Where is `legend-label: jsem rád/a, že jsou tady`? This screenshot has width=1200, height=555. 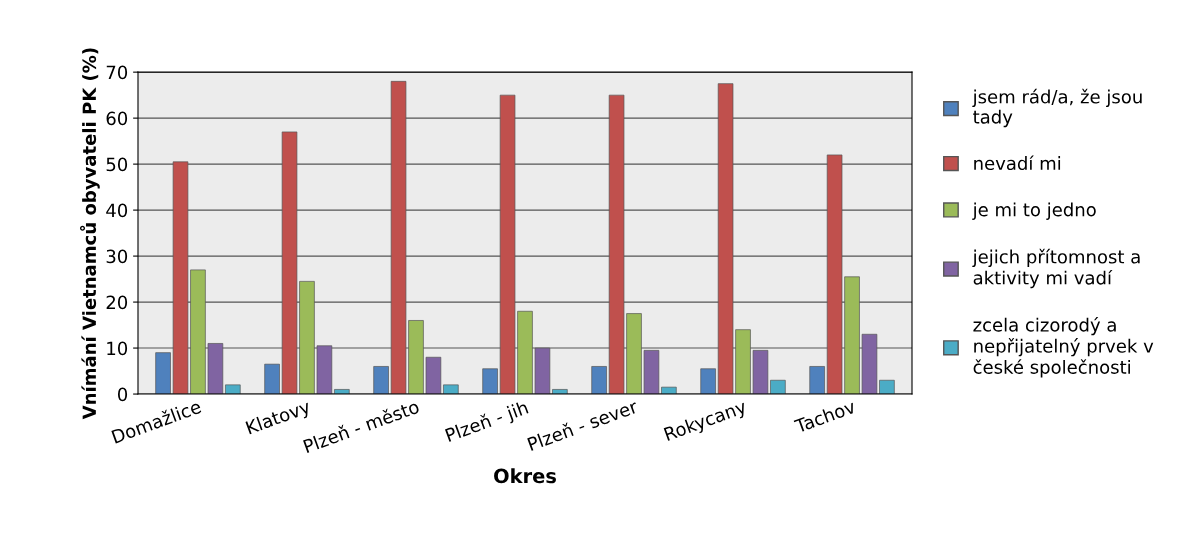
legend-label: jsem rád/a, že jsou tady is located at coordinates (1057, 108).